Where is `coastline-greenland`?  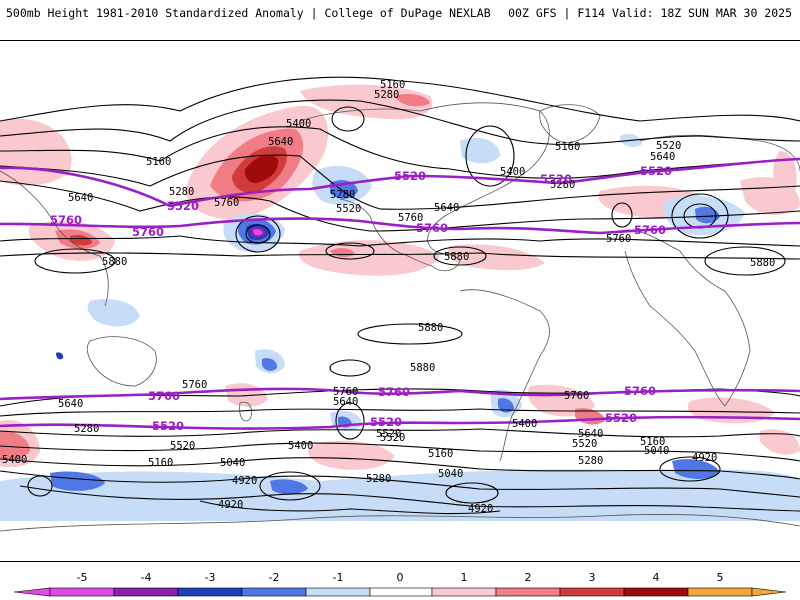 coastline-greenland is located at coordinates (570, 123).